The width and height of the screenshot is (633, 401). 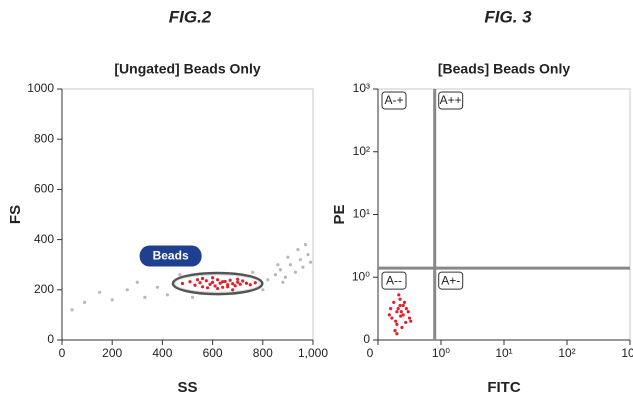 What do you see at coordinates (566, 353) in the screenshot?
I see `x-tick-label: 10²` at bounding box center [566, 353].